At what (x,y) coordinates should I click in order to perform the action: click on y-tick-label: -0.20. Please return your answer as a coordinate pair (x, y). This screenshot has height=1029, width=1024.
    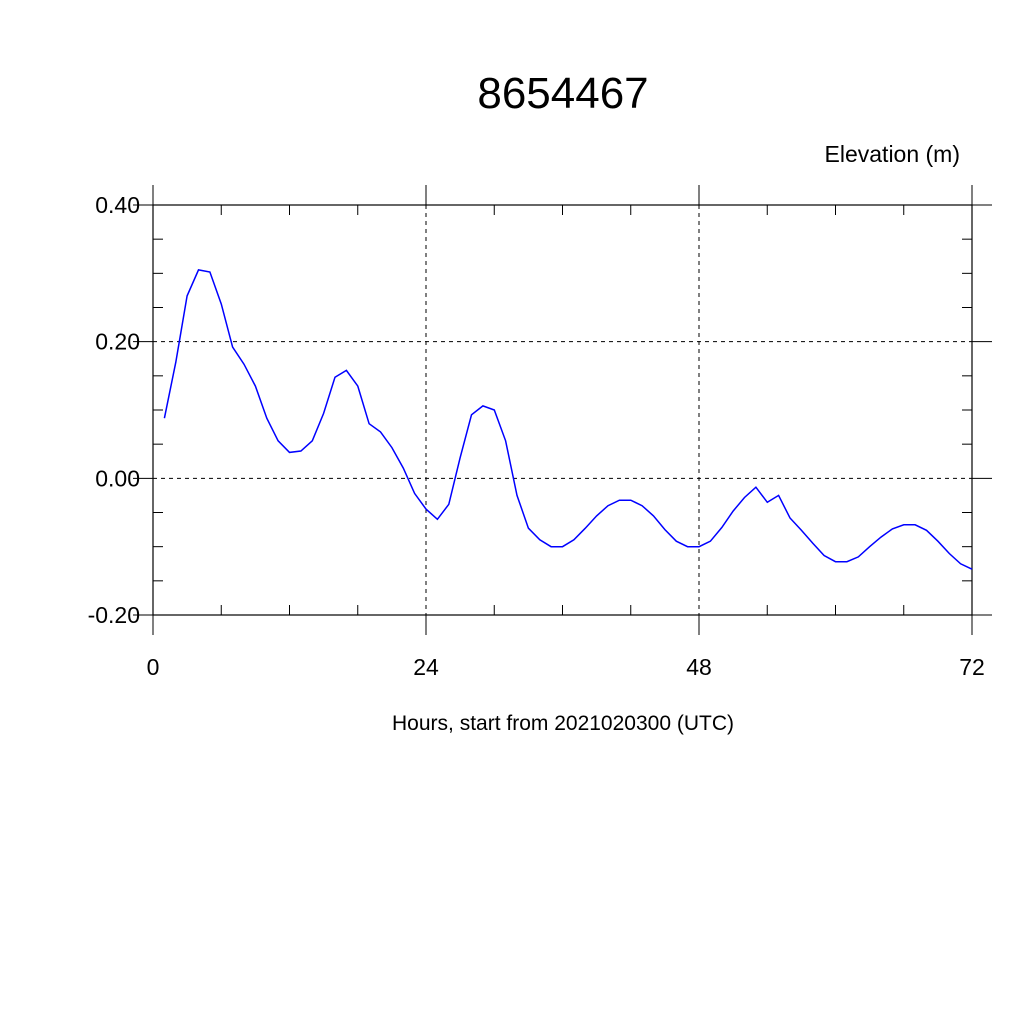
    Looking at the image, I should click on (114, 615).